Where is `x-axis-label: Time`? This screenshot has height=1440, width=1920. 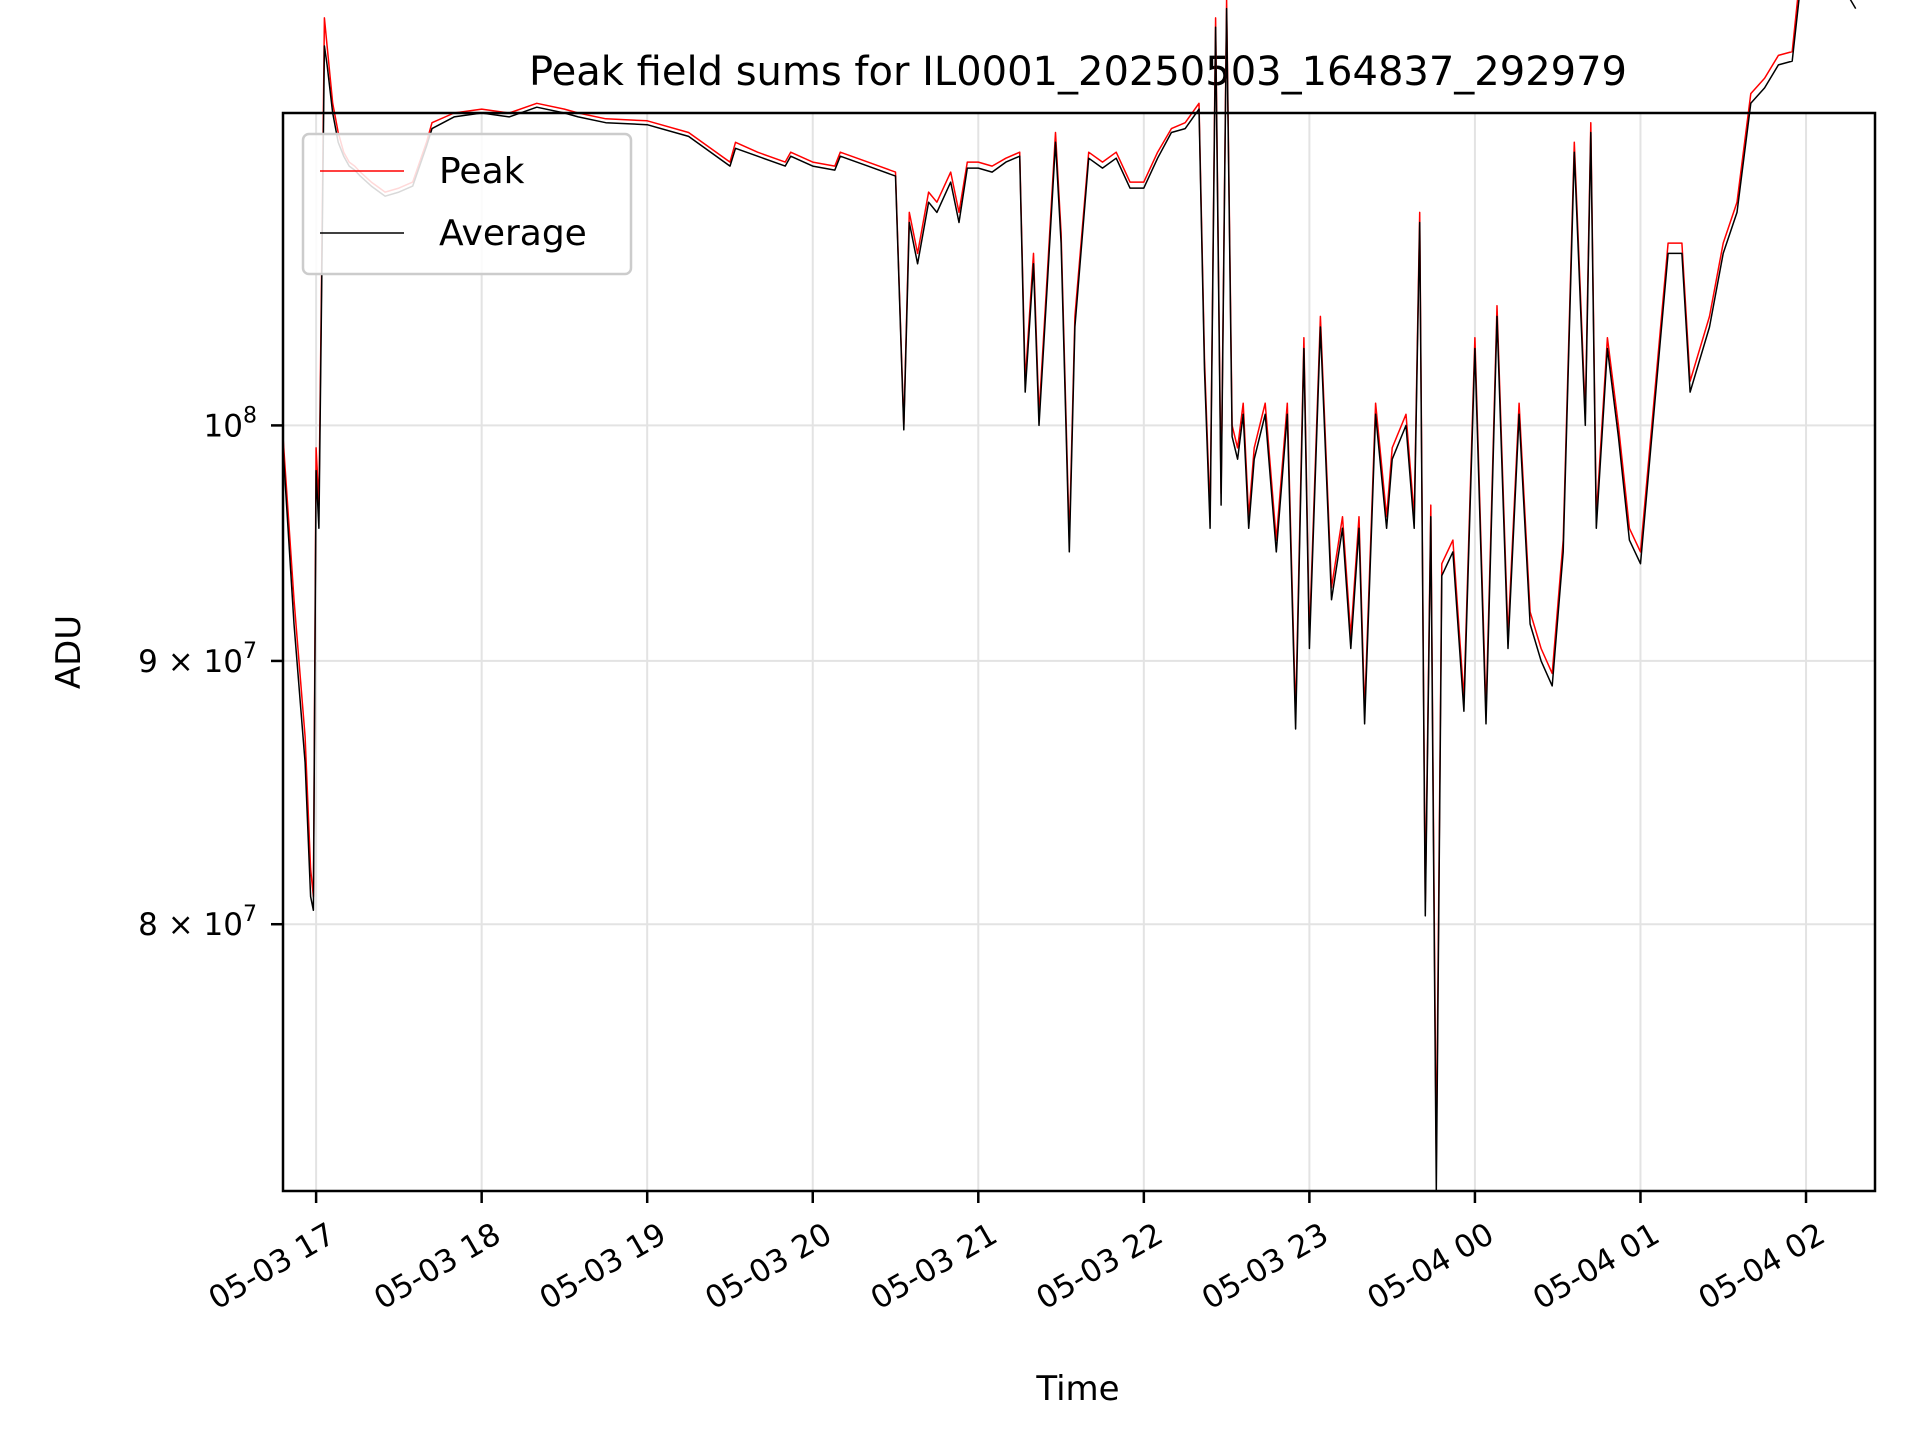 x-axis-label: Time is located at coordinates (1077, 1389).